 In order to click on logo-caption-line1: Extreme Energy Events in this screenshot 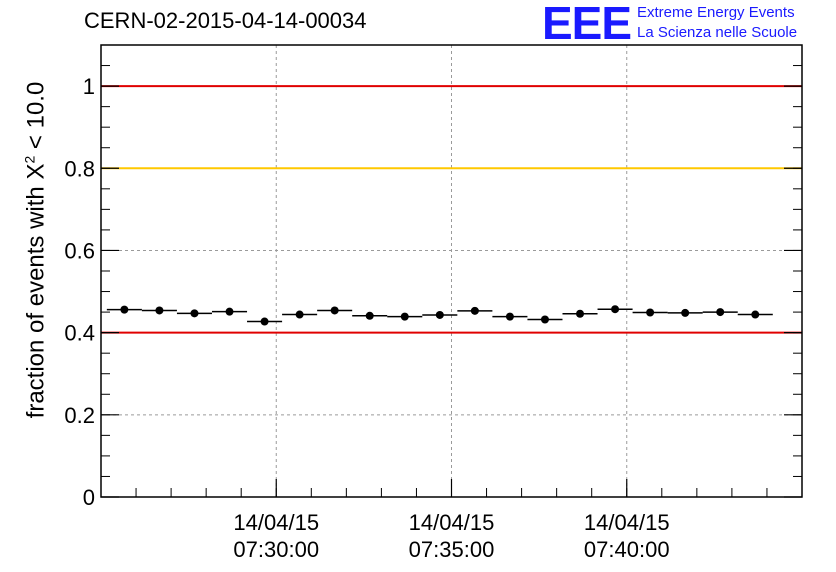, I will do `click(716, 12)`.